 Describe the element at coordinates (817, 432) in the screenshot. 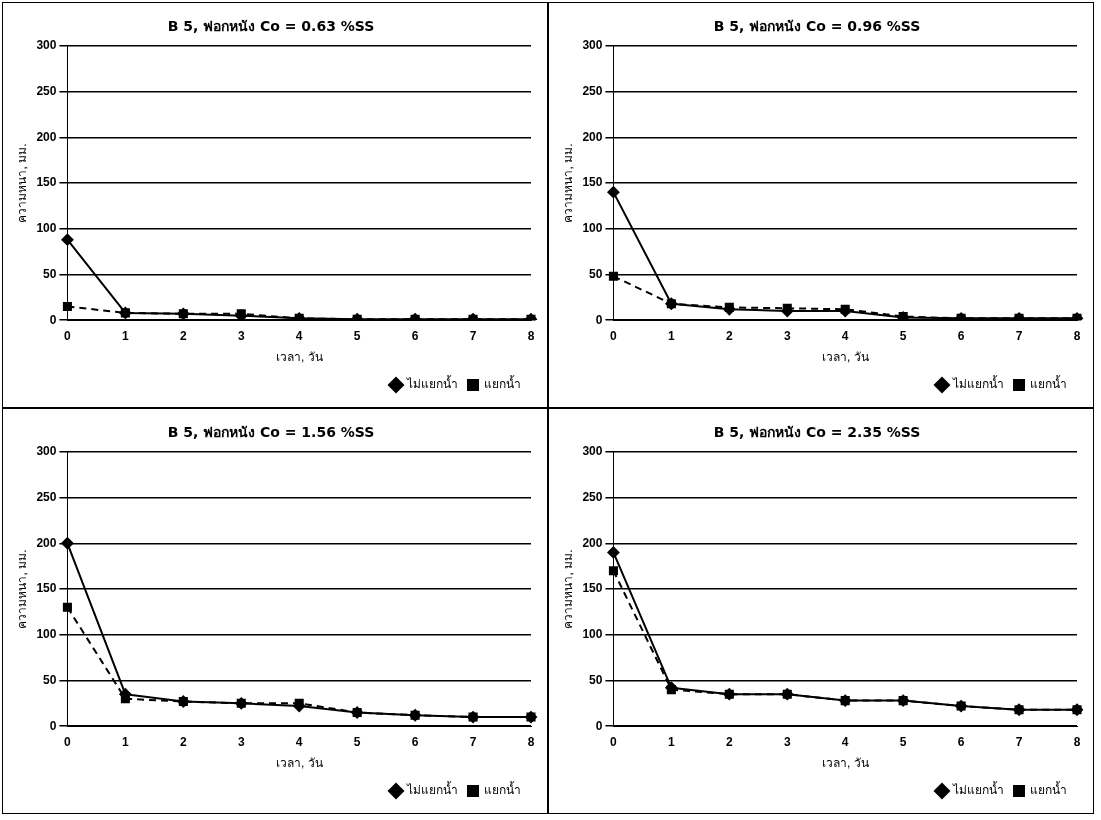

I see `chart-title: B 5, ฟอกหนัง Co = 2.35 %SS` at that location.